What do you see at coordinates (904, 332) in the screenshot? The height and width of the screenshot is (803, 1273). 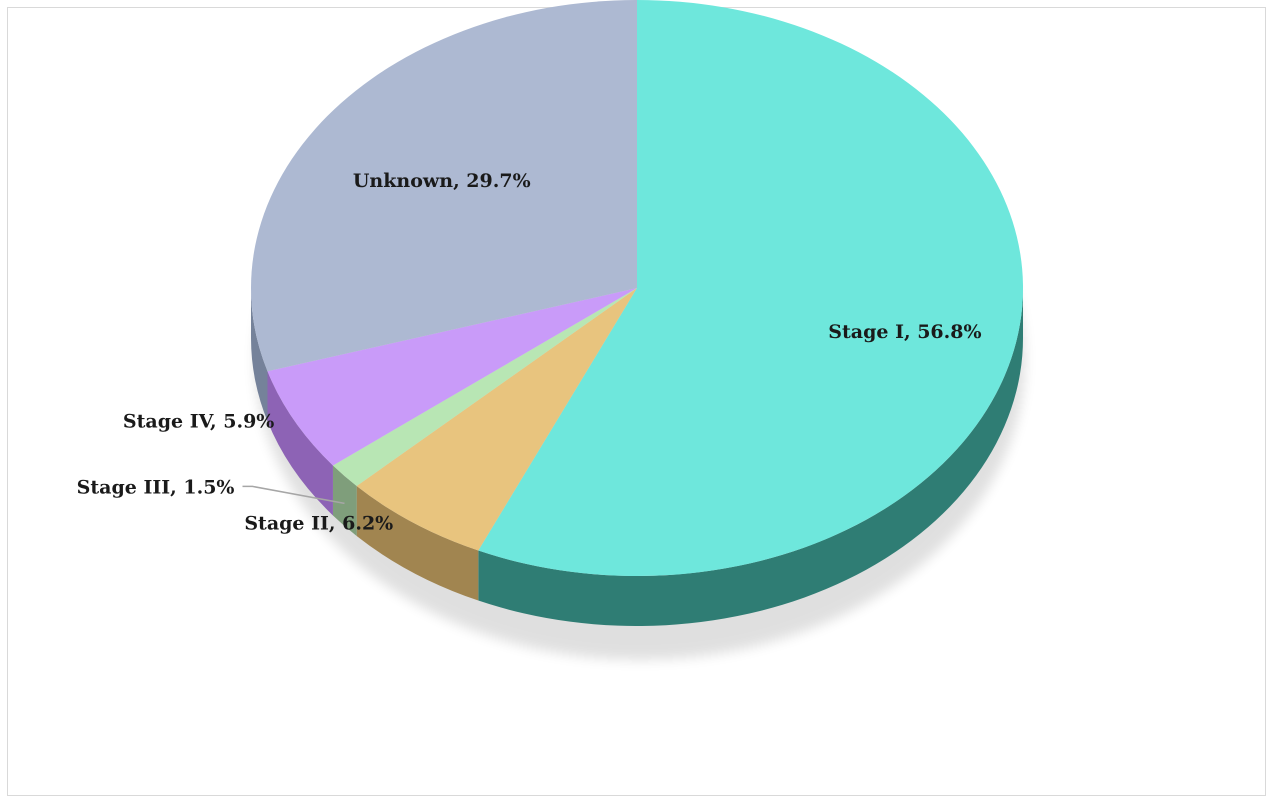 I see `slice-label-stage-i: Stage I, 56.8%` at bounding box center [904, 332].